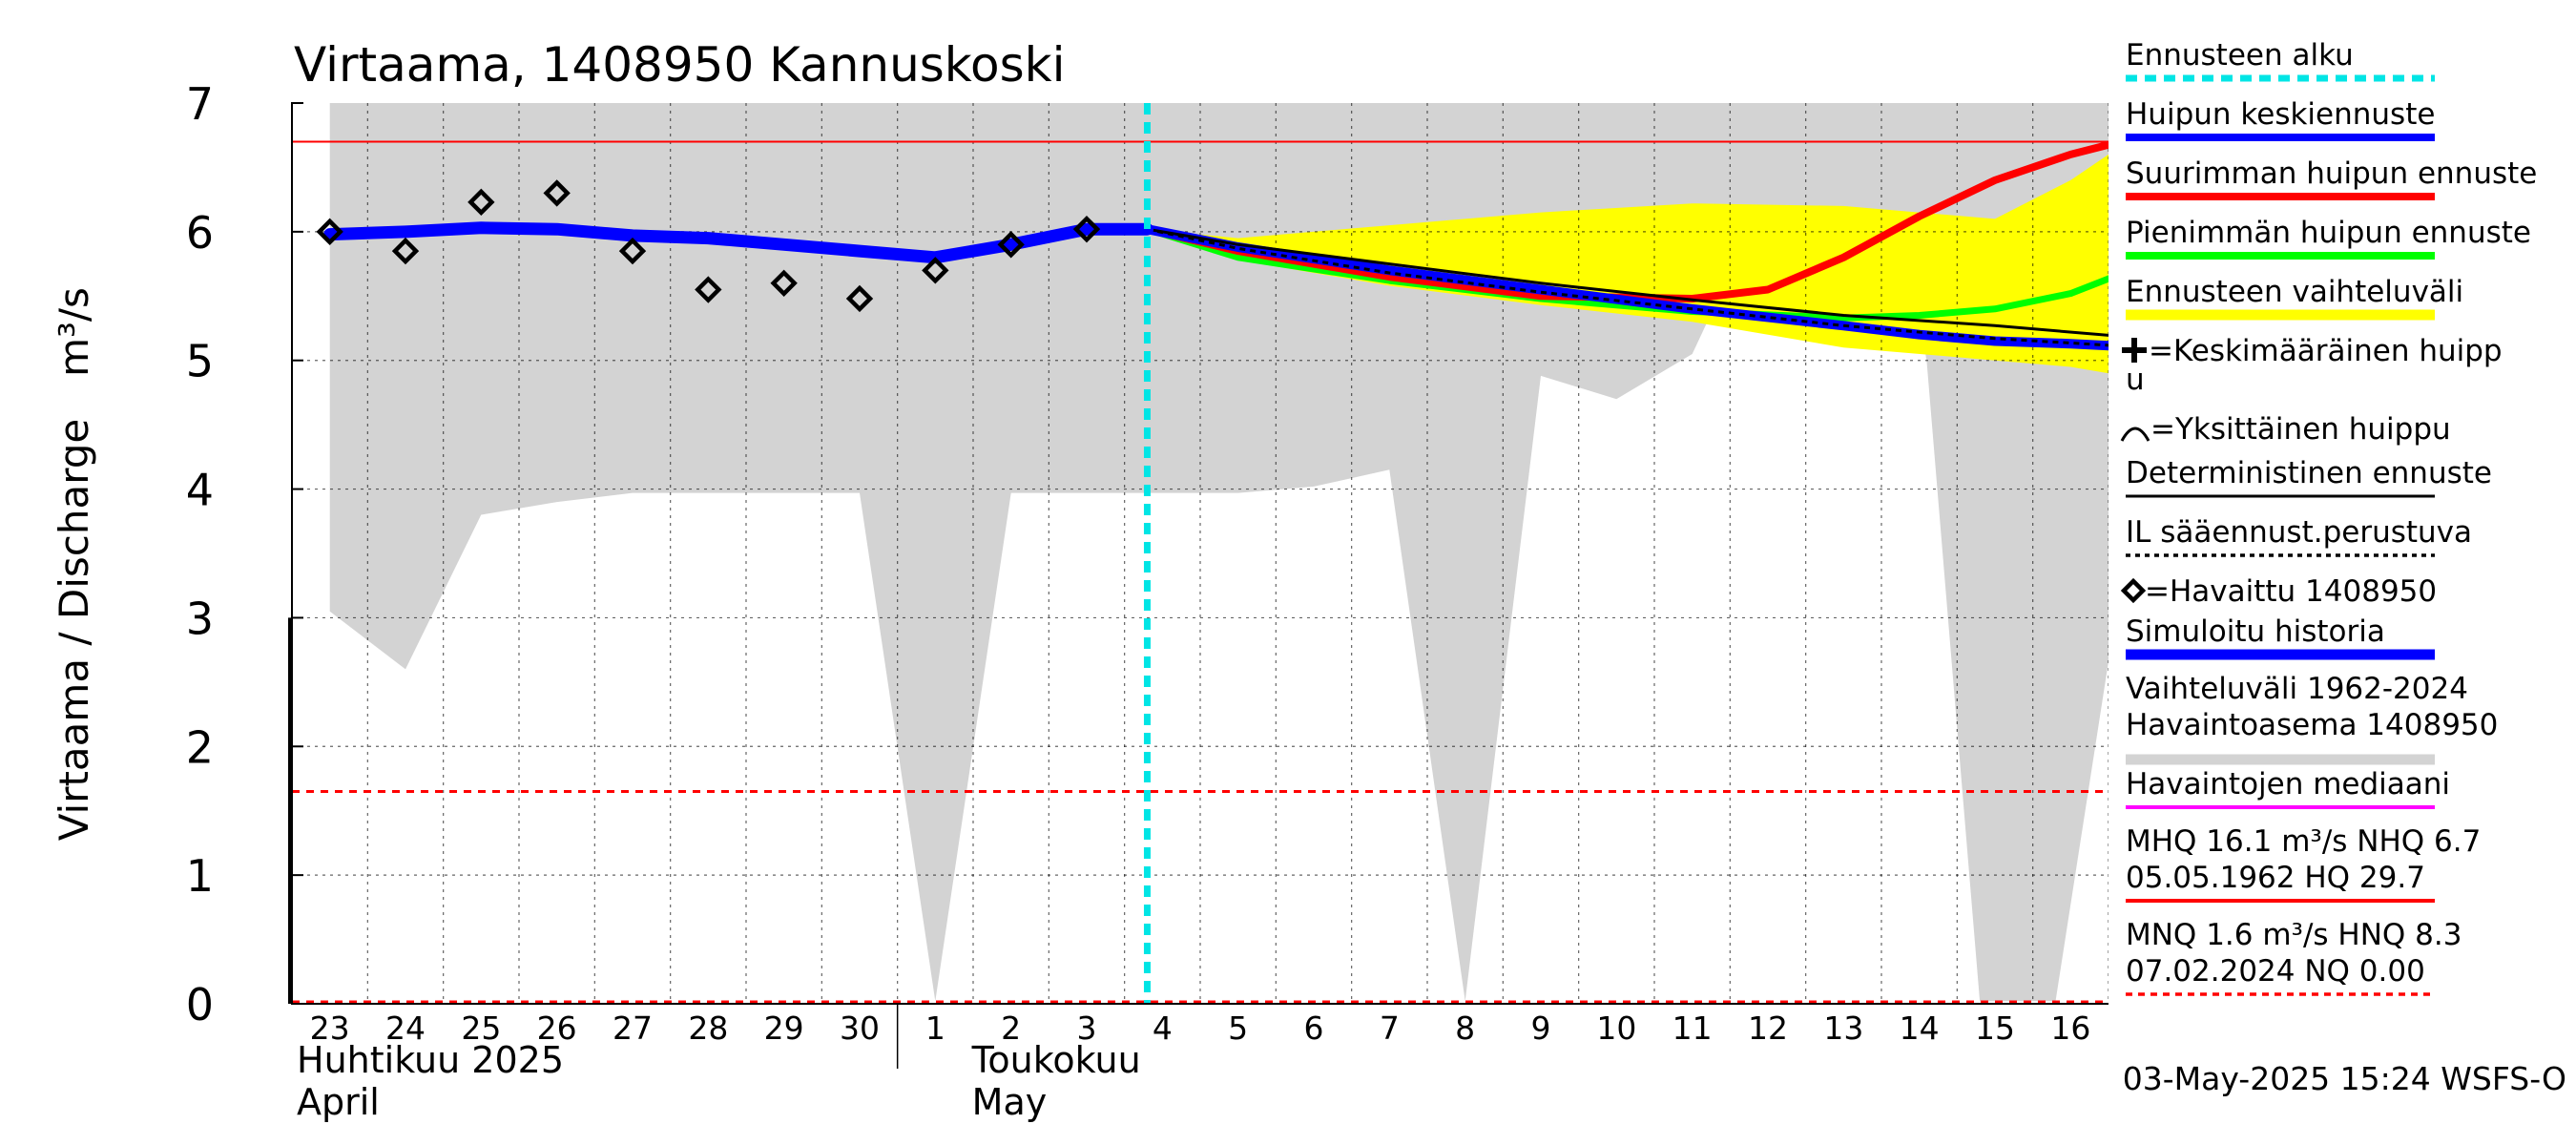  I want to click on legend-diamond-marker, so click(2133, 590).